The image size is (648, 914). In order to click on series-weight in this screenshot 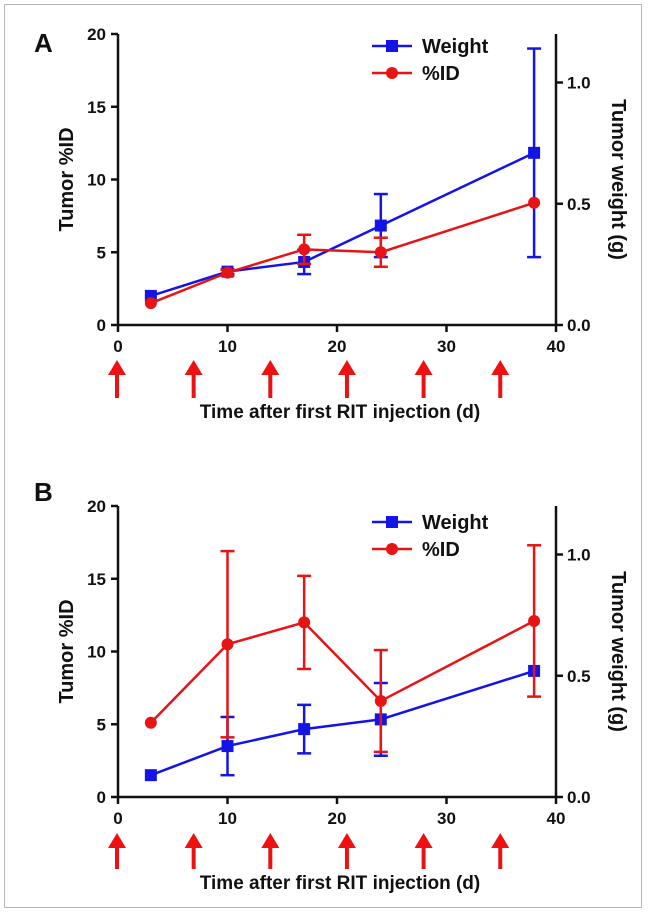, I will do `click(342, 723)`.